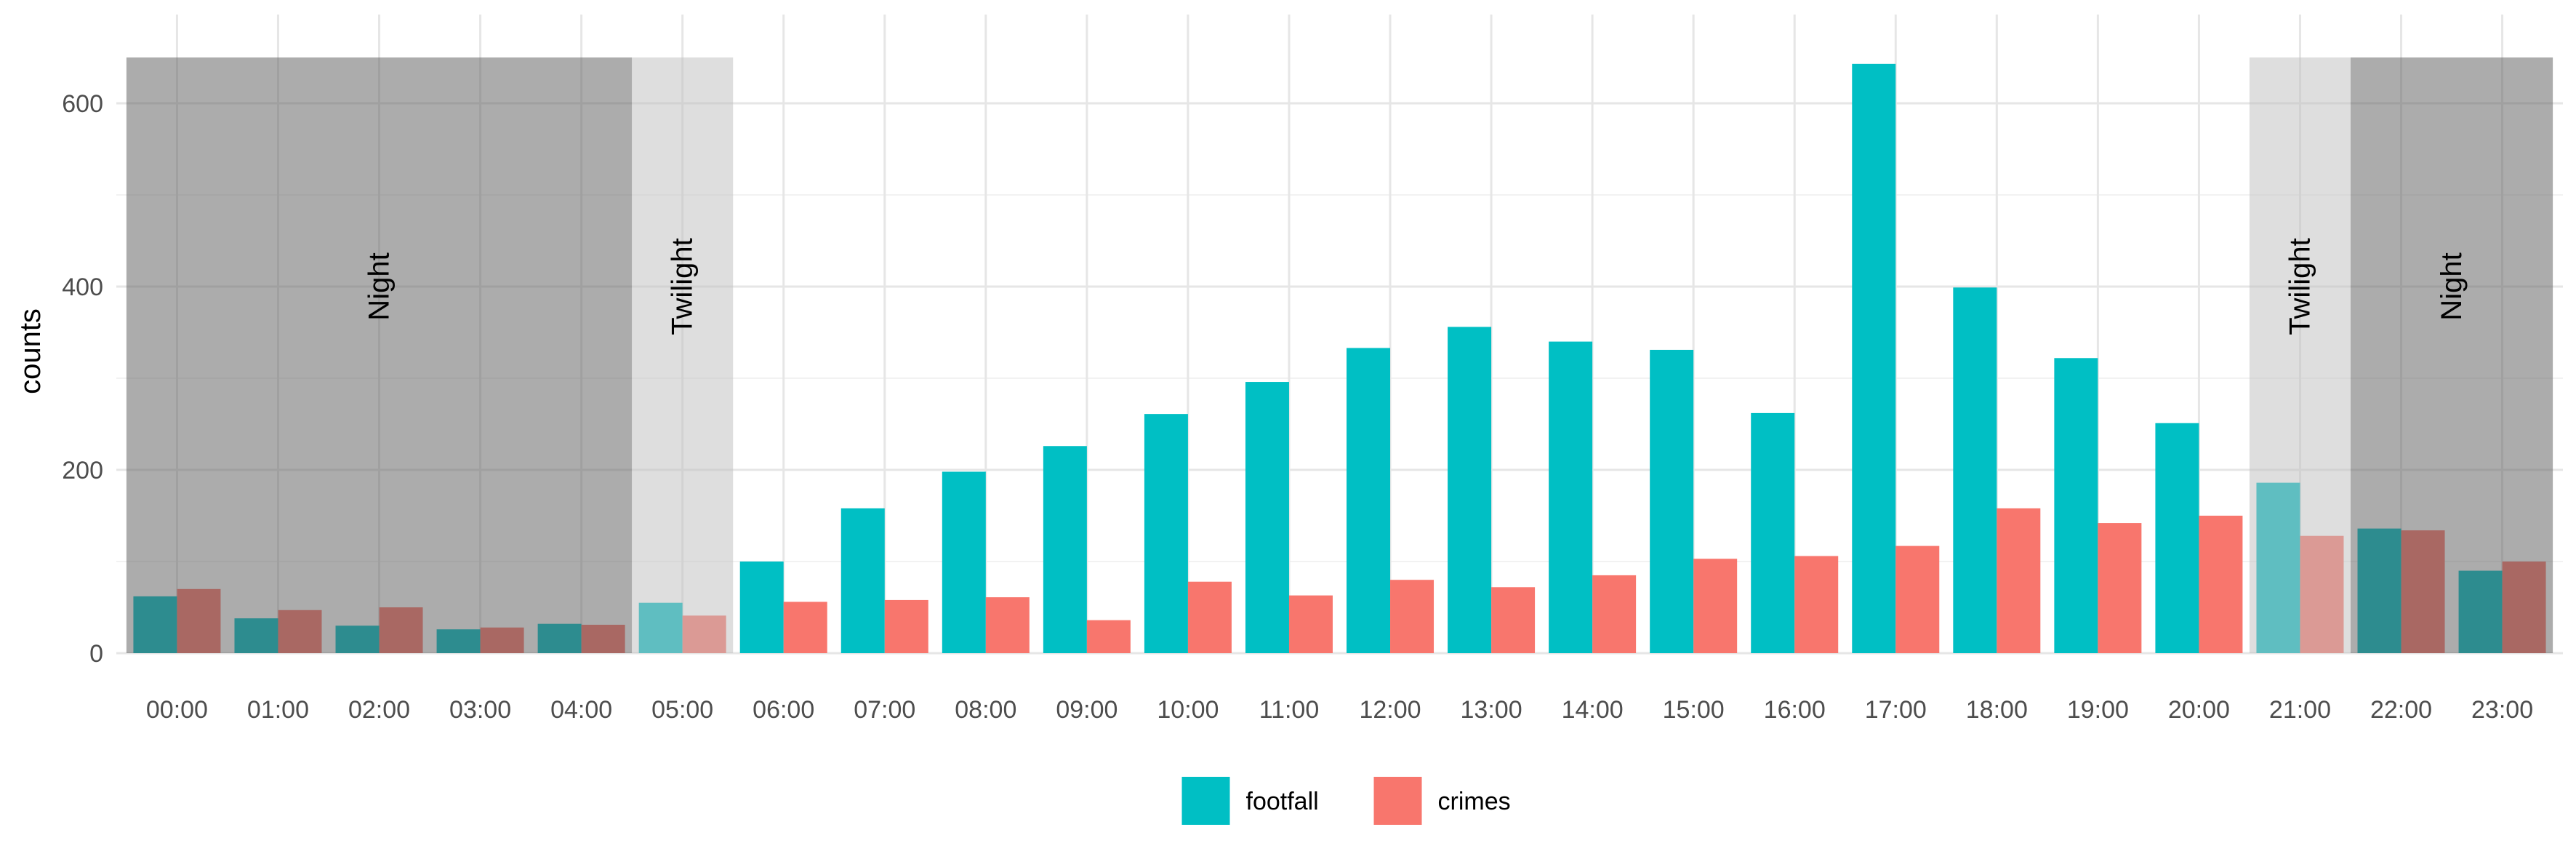 The width and height of the screenshot is (2576, 859). I want to click on bar-crimes-19:00, so click(2120, 588).